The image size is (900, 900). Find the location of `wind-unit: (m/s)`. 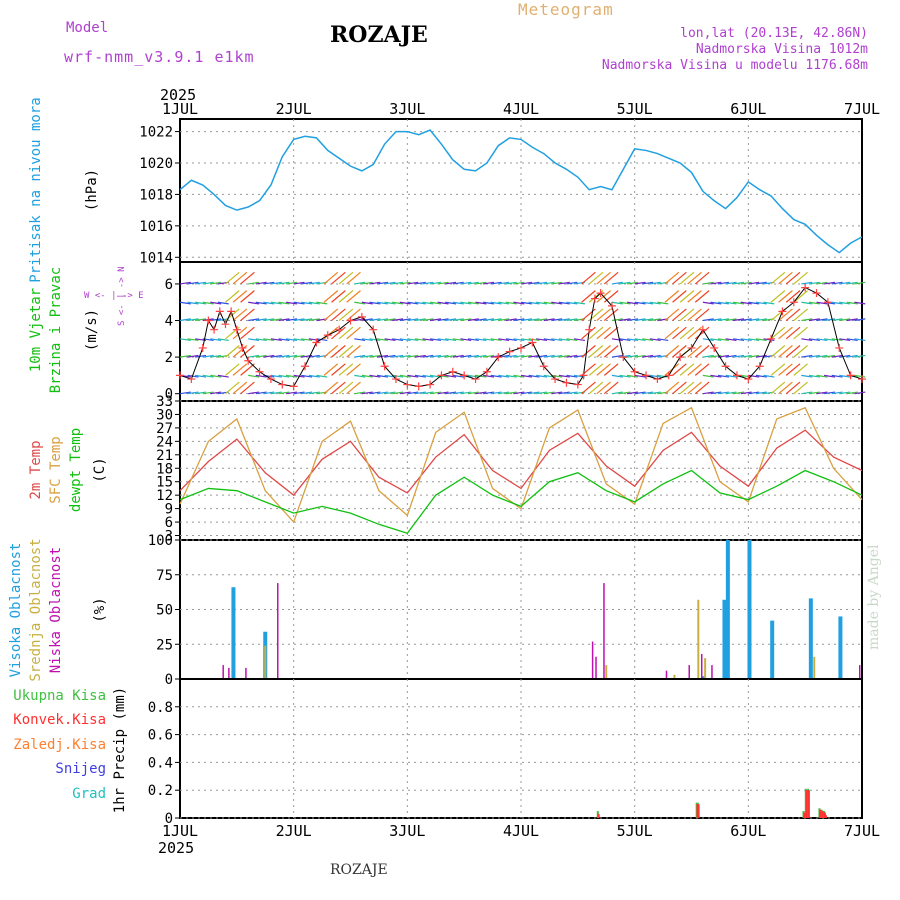

wind-unit: (m/s) is located at coordinates (92, 330).